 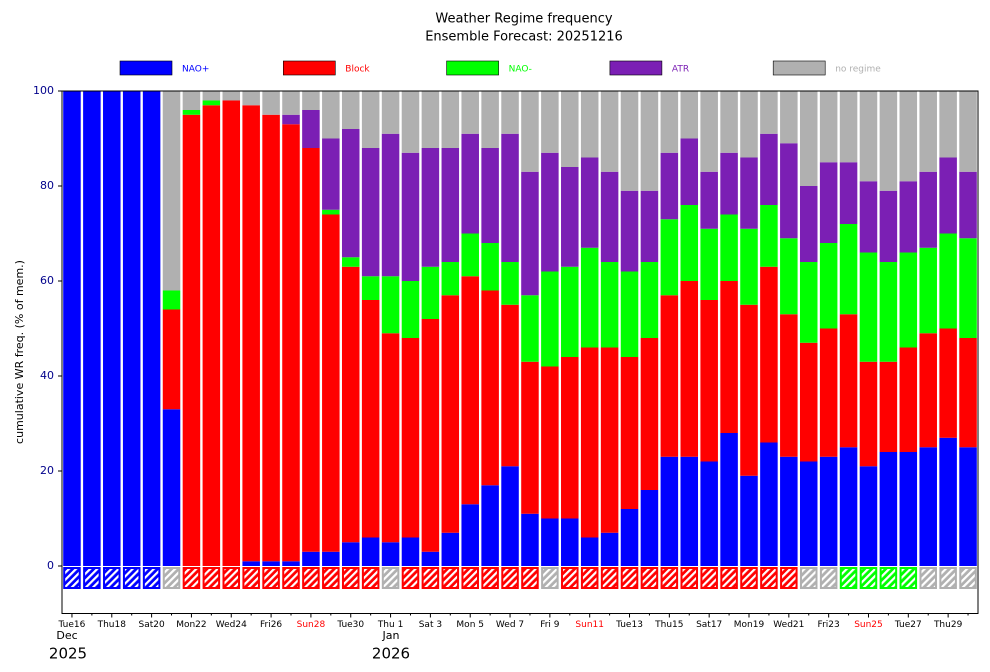 What do you see at coordinates (68, 654) in the screenshot?
I see `year-label: 2025` at bounding box center [68, 654].